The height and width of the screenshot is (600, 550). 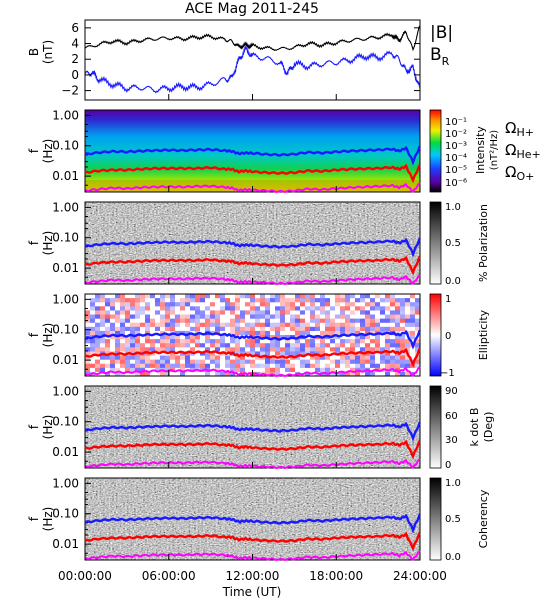 What do you see at coordinates (494, 150) in the screenshot?
I see `intensity-cbar-unit: (nT²/Hz)` at bounding box center [494, 150].